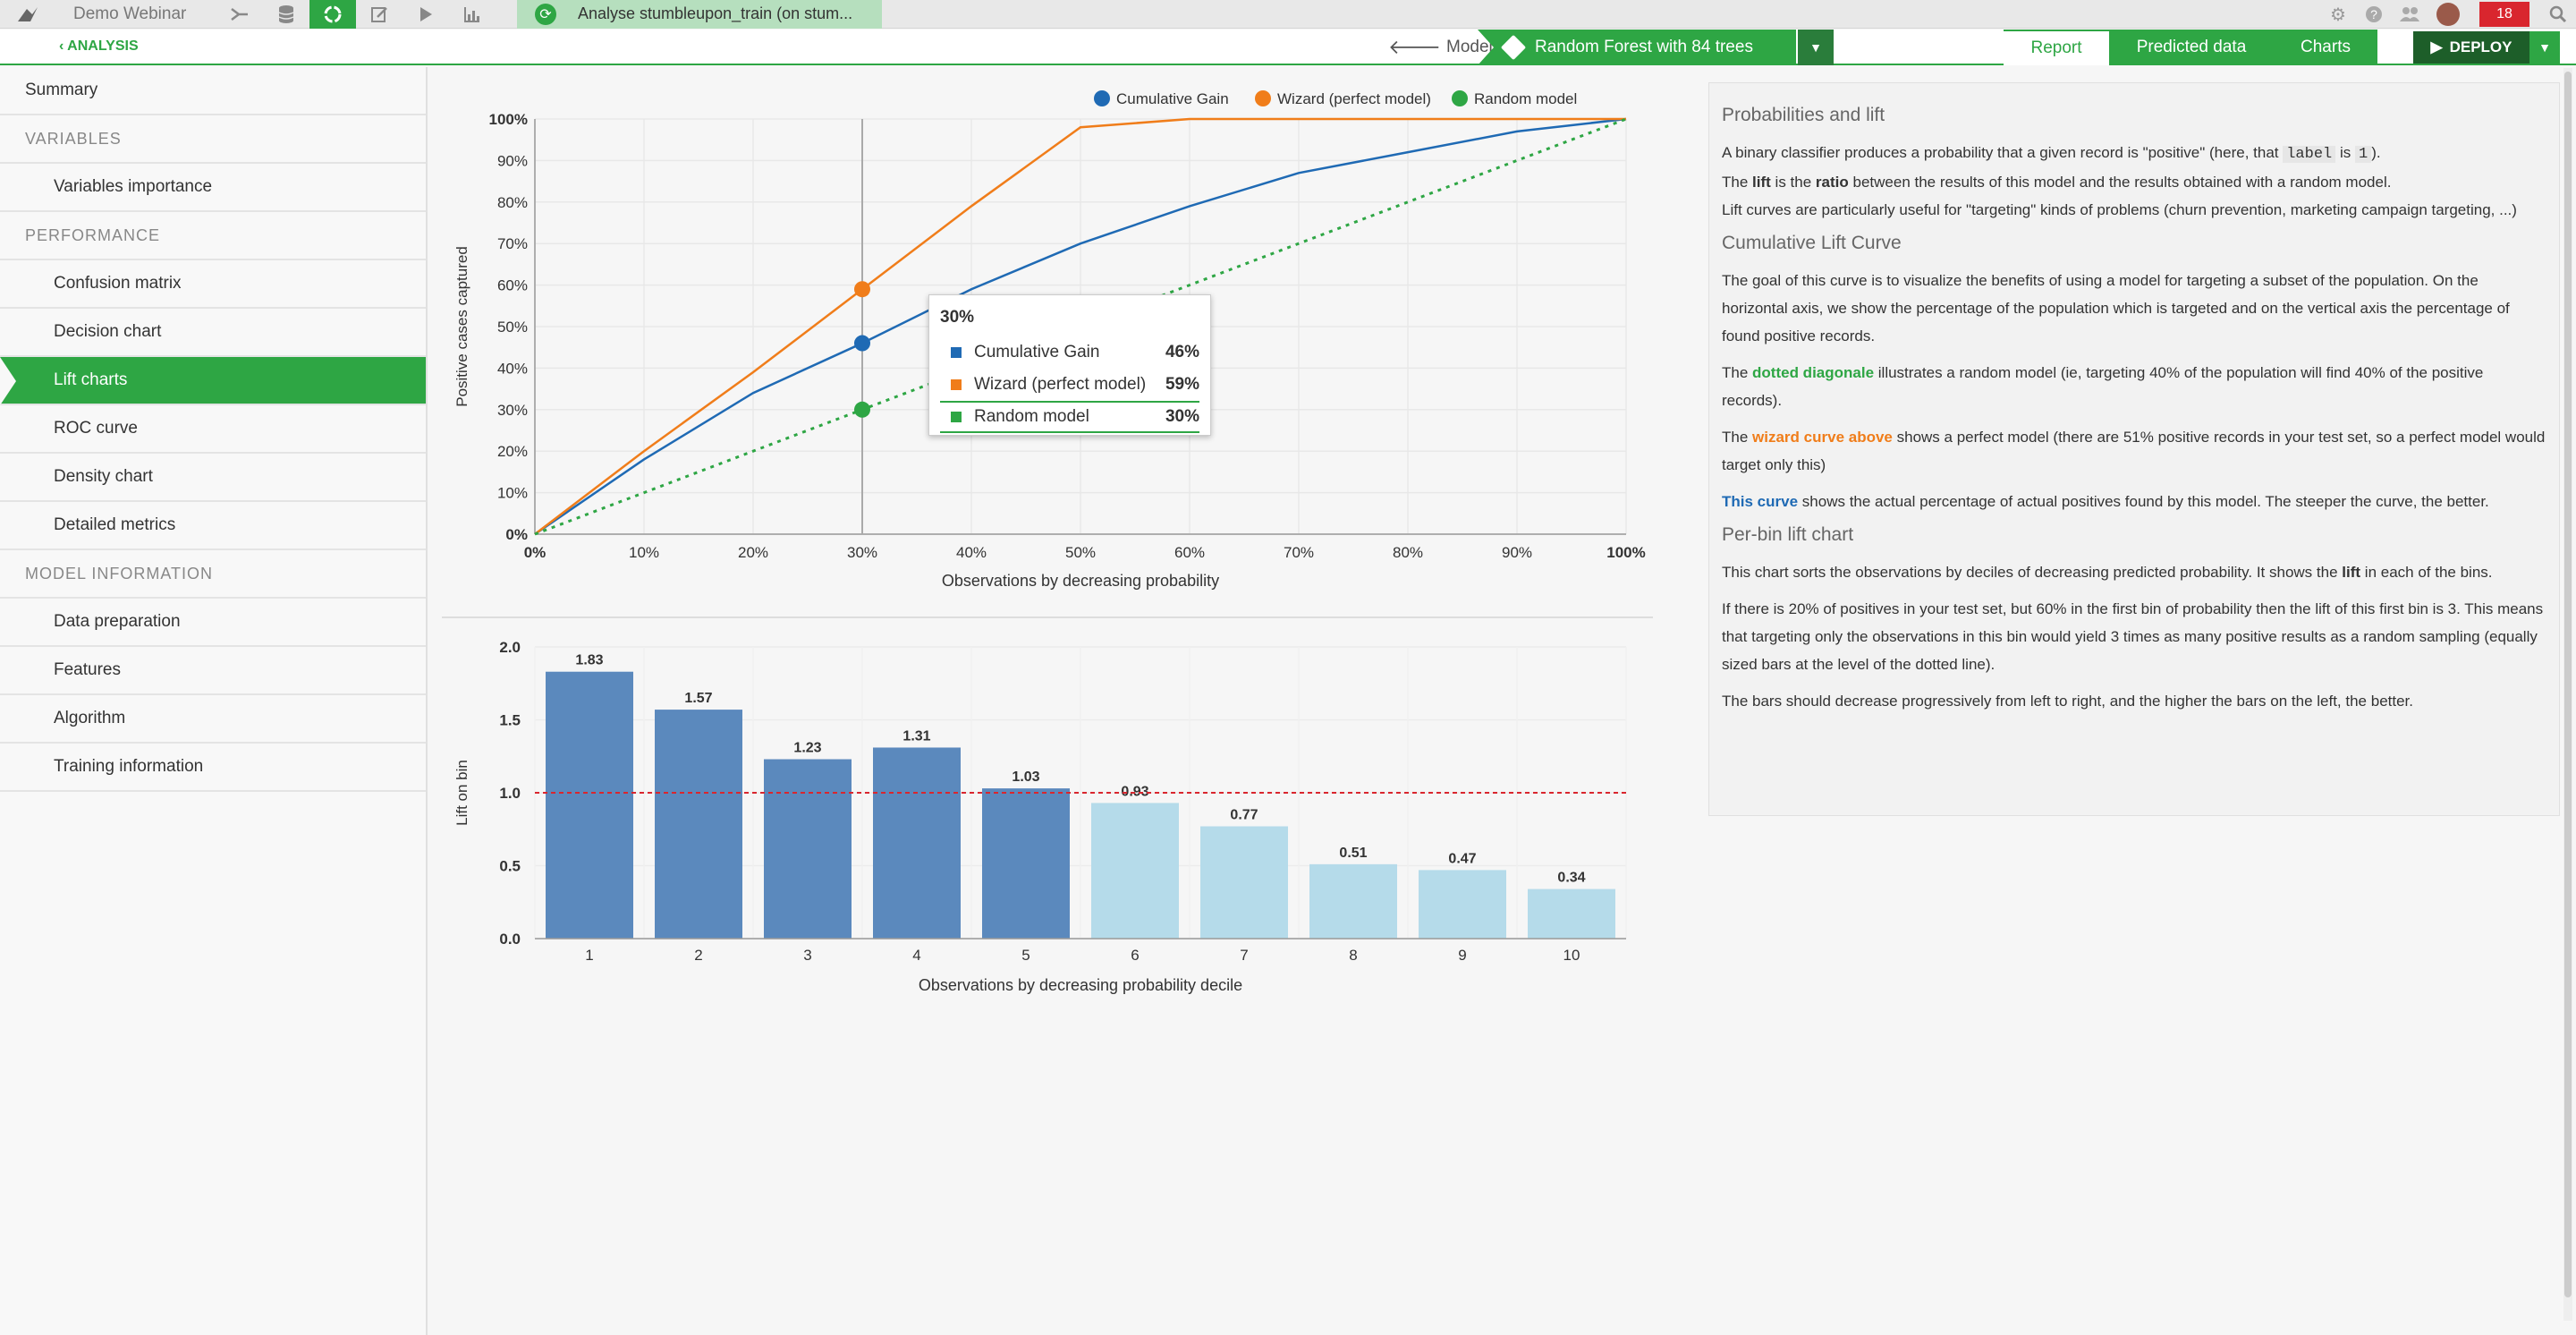  Describe the element at coordinates (510, 866) in the screenshot. I see `y-tick-label: 0.5` at that location.